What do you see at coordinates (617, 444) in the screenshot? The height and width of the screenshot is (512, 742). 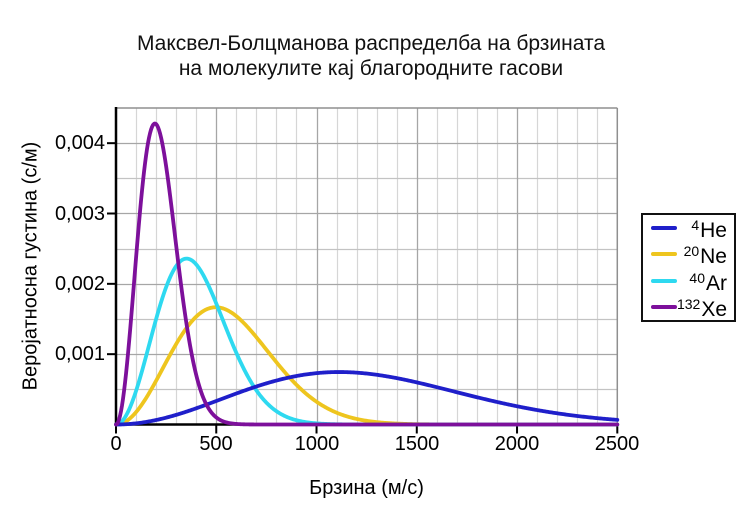 I see `x-tick-label-2500: 2500` at bounding box center [617, 444].